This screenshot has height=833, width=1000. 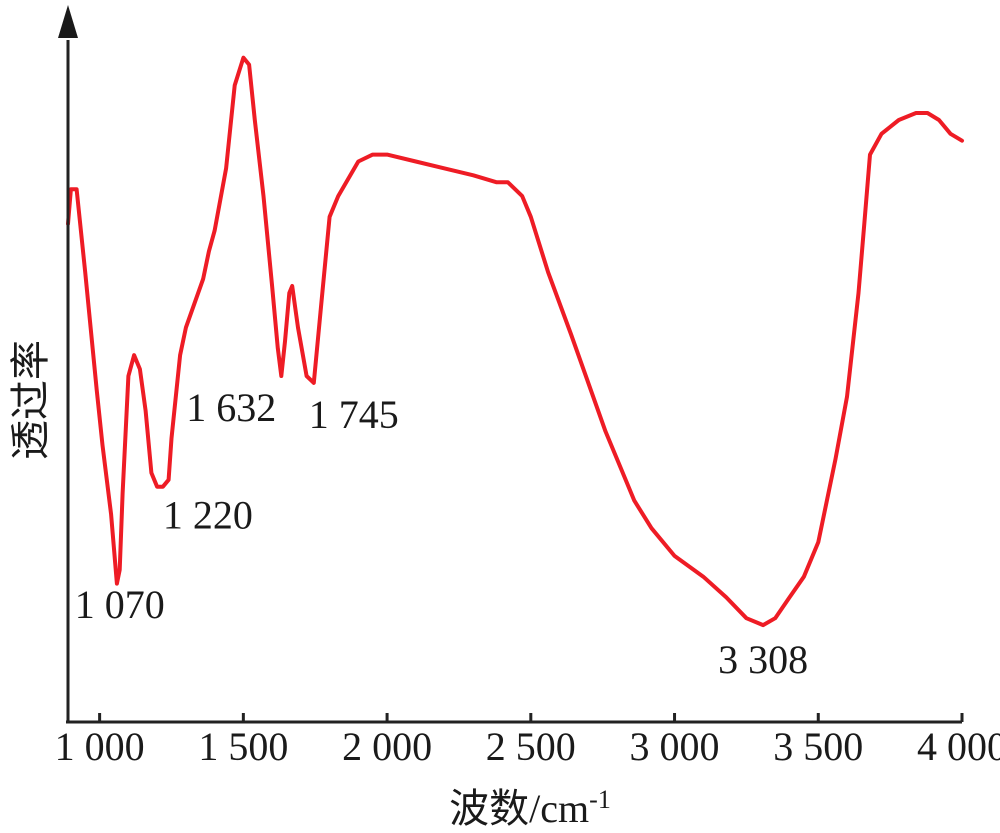 I want to click on peak-label: 1 220, so click(x=208, y=515).